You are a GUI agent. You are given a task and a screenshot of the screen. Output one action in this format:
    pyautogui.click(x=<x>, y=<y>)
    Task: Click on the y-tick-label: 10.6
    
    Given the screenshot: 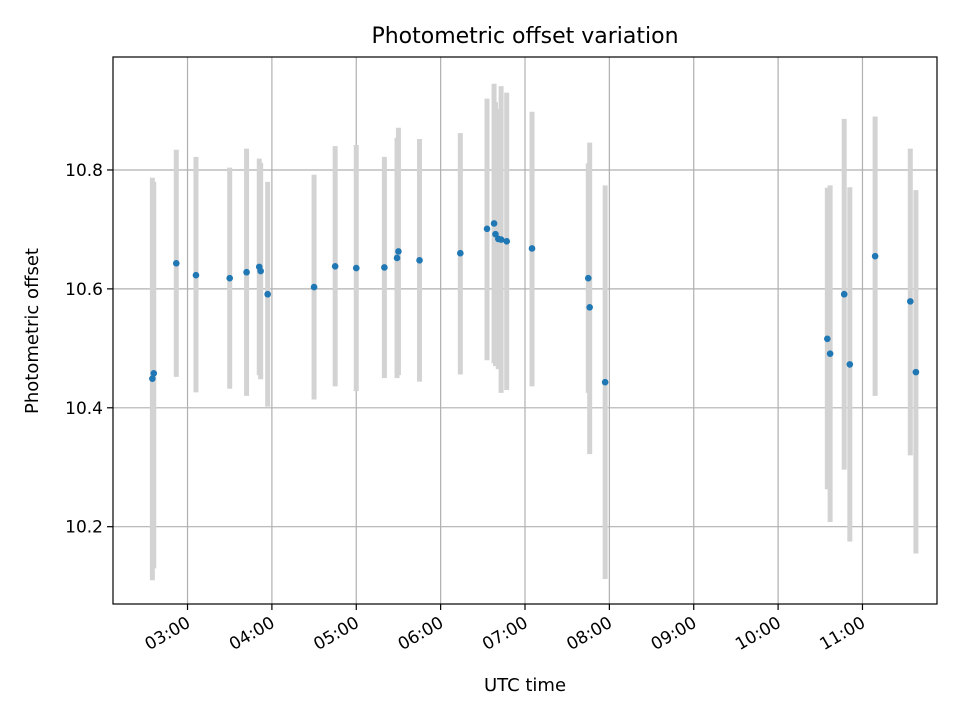 What is the action you would take?
    pyautogui.click(x=84, y=290)
    